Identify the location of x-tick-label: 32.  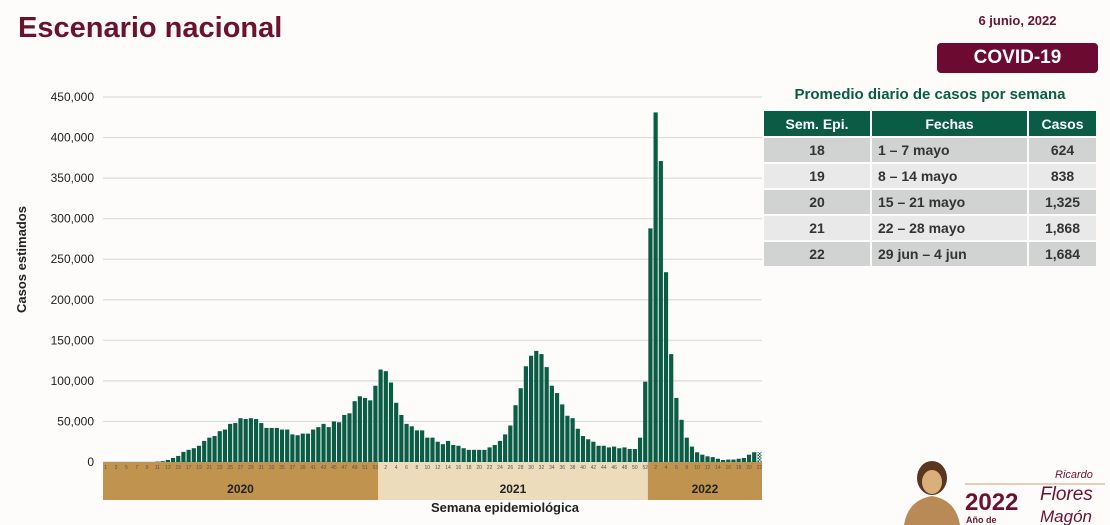
(542, 468).